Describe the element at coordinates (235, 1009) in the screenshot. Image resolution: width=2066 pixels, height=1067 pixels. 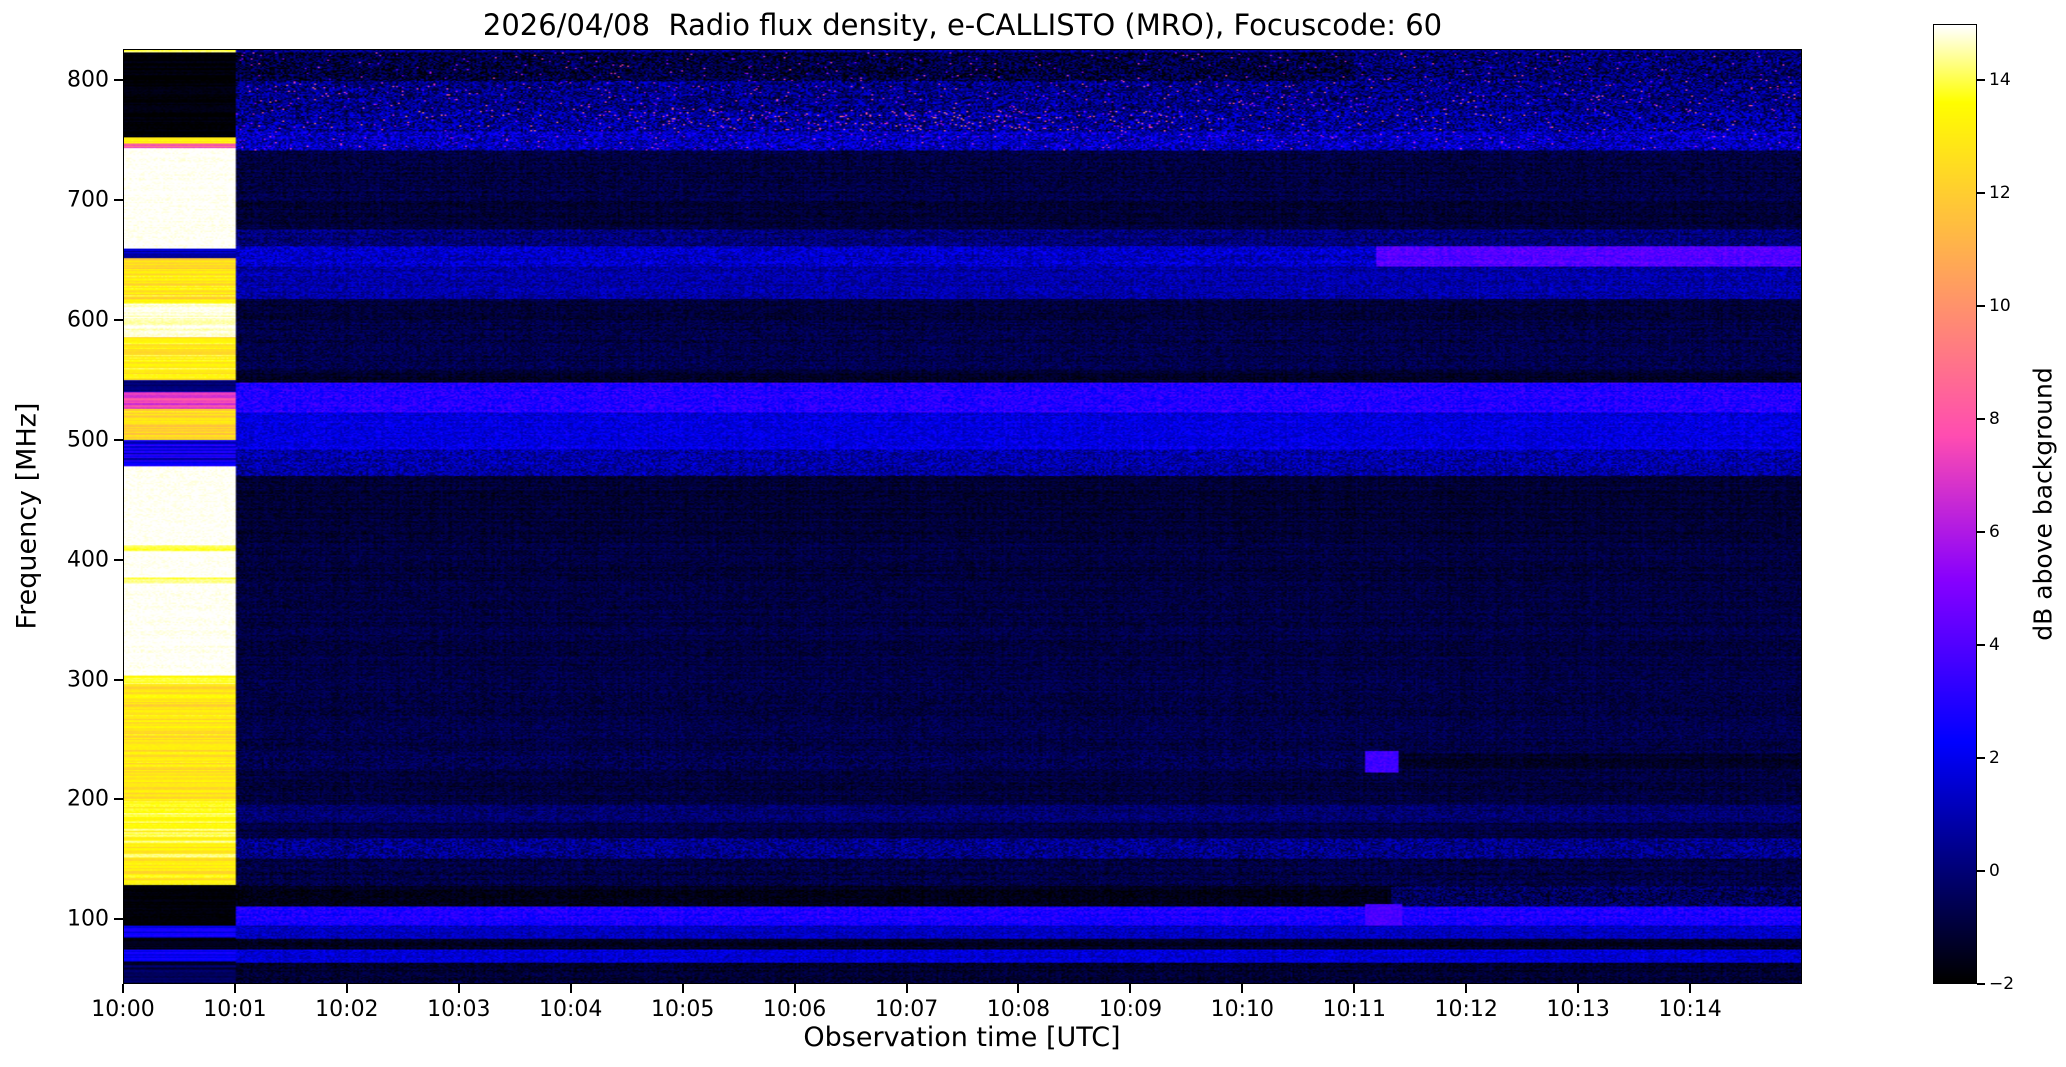
I see `x-tick-label: 10:01` at that location.